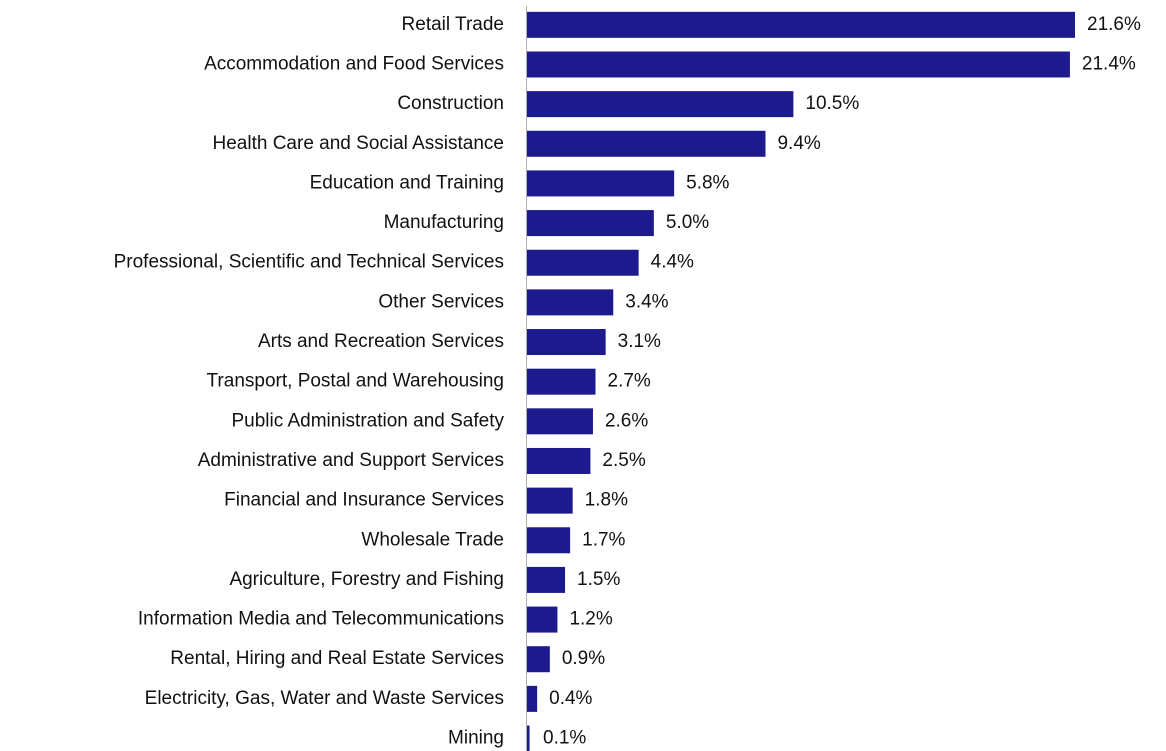 Image resolution: width=1166 pixels, height=751 pixels. I want to click on value-label: 1.8%, so click(606, 500).